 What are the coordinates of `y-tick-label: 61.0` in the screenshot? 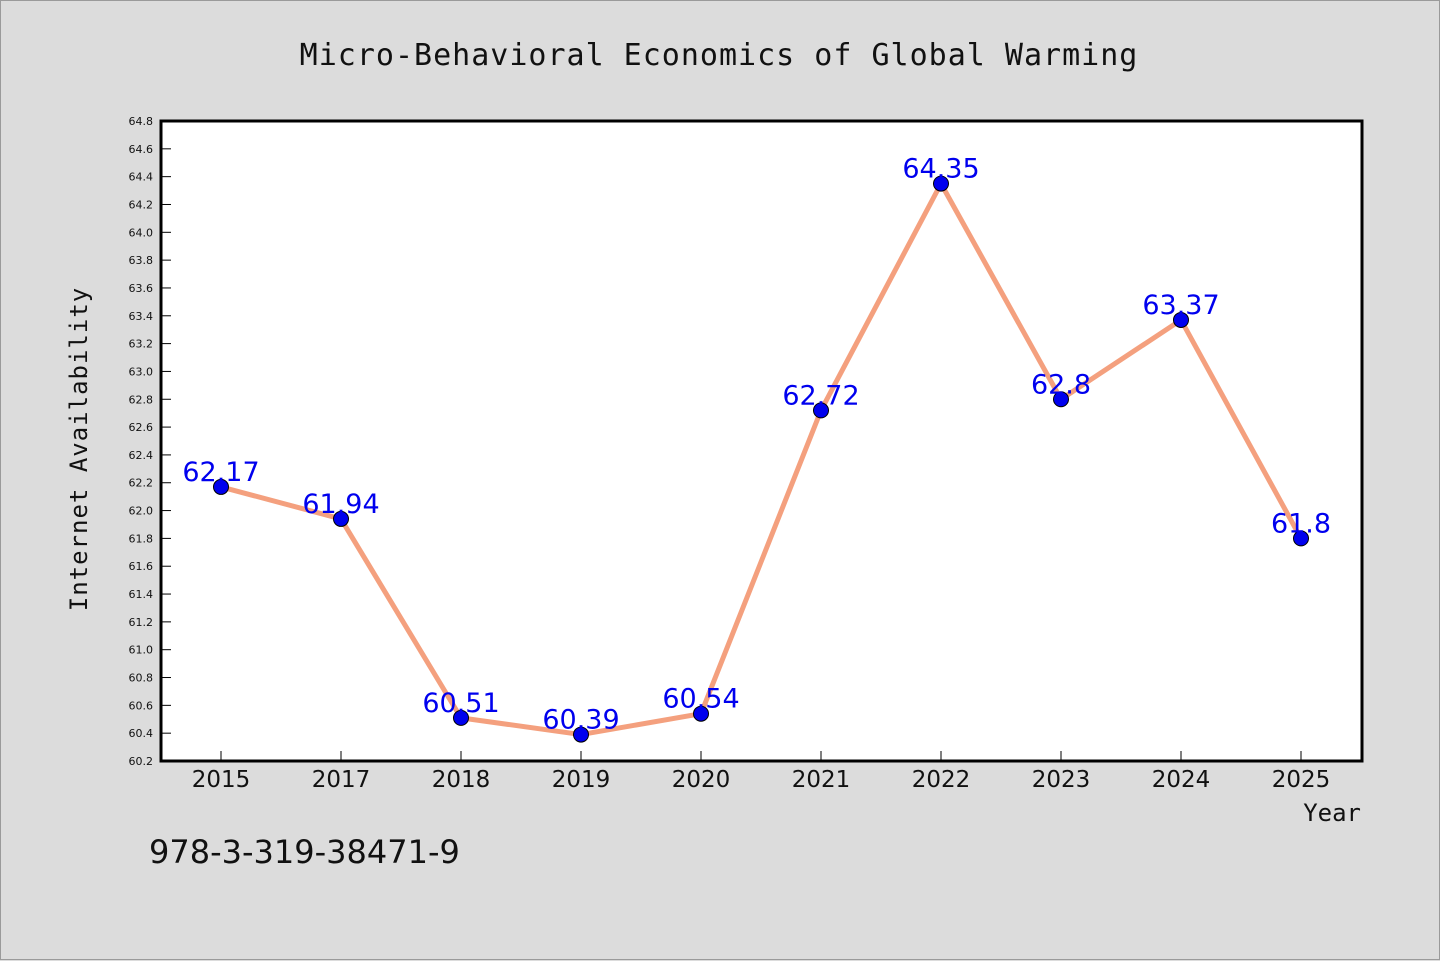 It's located at (141, 650).